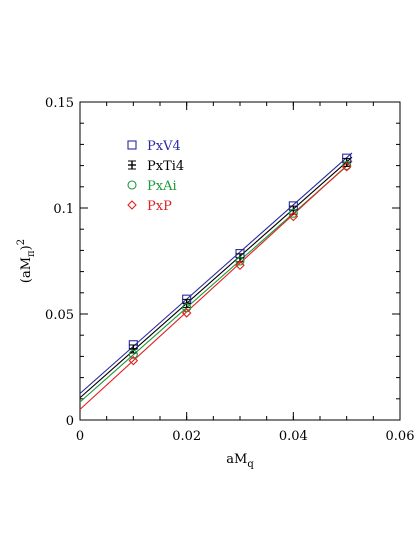 The image size is (415, 537). What do you see at coordinates (293, 436) in the screenshot?
I see `x-tick-label: 0.04` at bounding box center [293, 436].